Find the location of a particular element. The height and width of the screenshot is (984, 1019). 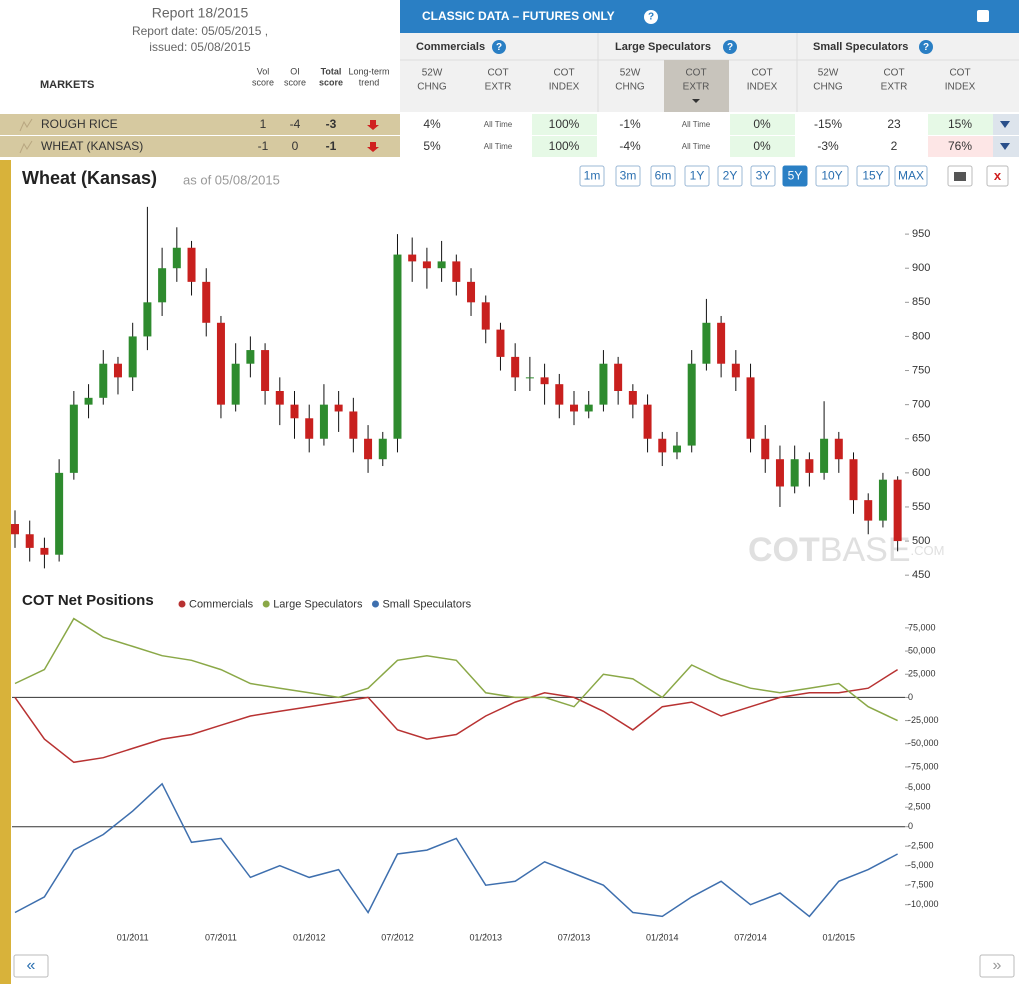

range-label: 2Y is located at coordinates (730, 176).